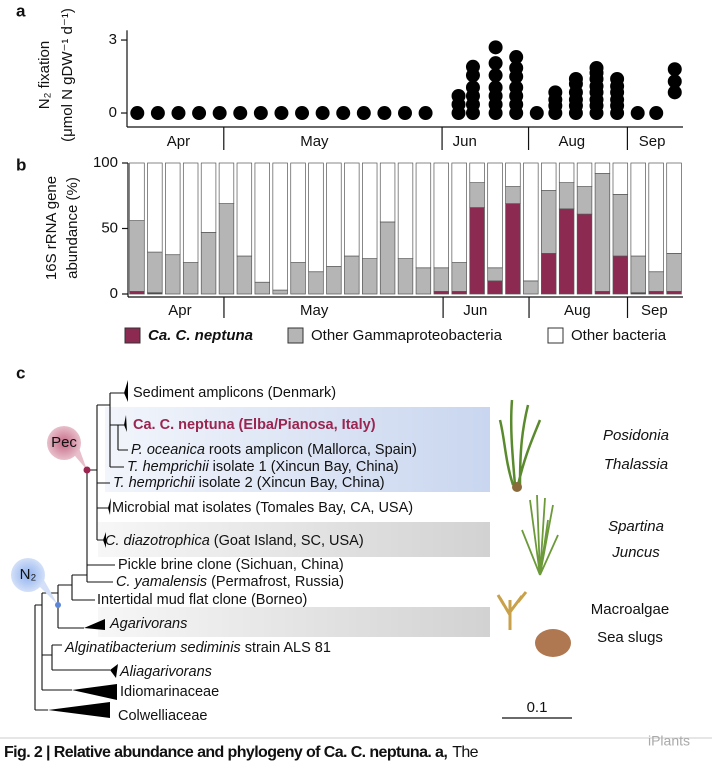  I want to click on month-label: Aug, so click(571, 141).